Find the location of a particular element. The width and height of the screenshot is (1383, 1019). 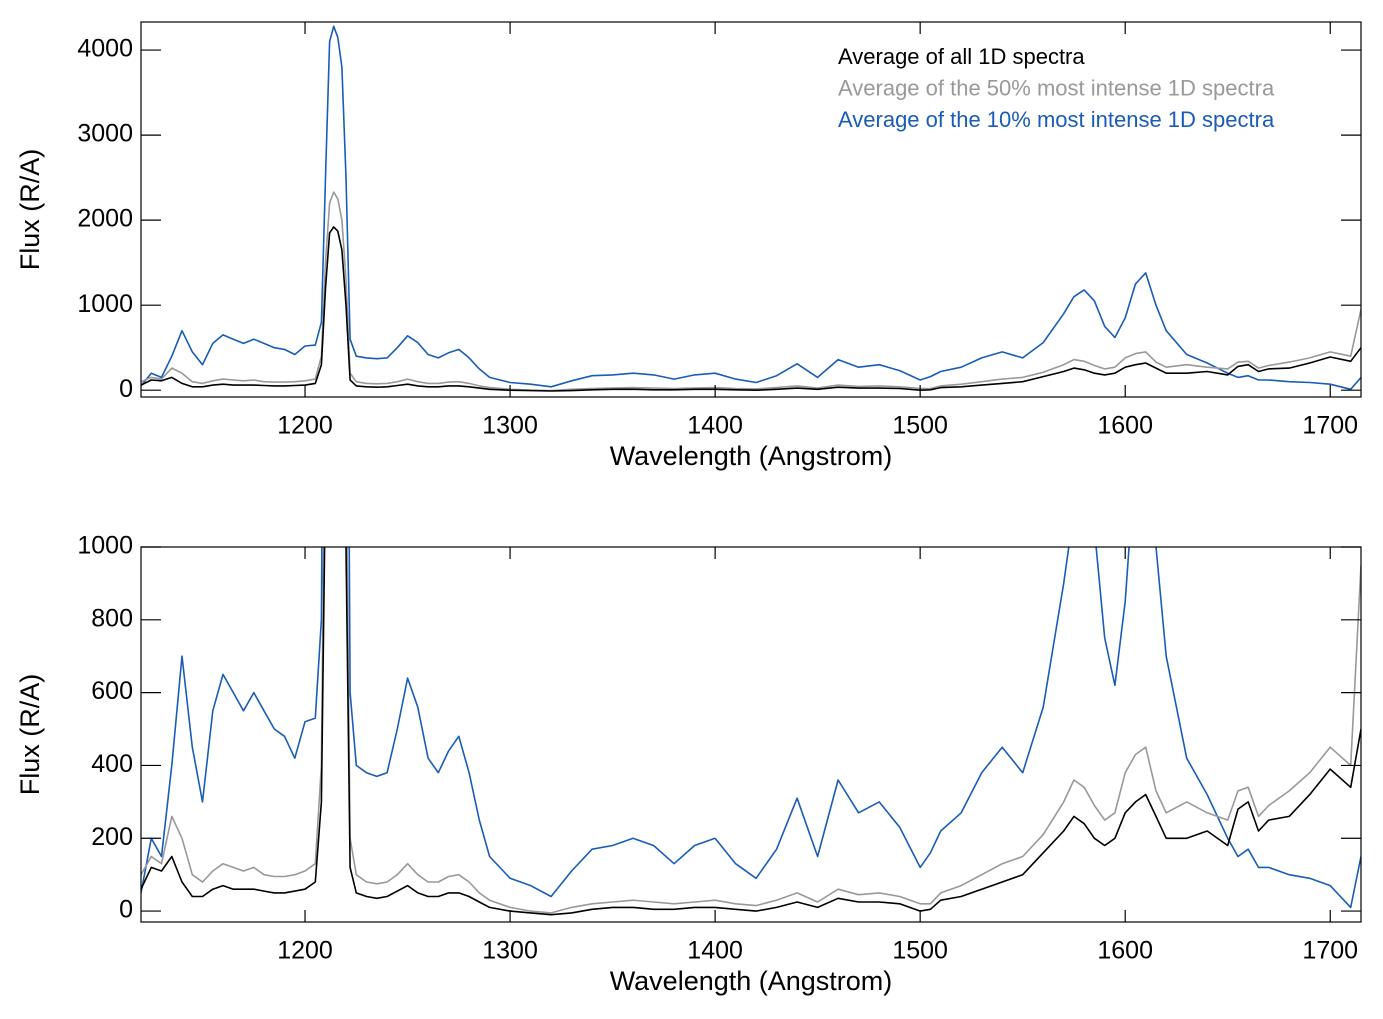

y-tick-label: 600 is located at coordinates (112, 691).